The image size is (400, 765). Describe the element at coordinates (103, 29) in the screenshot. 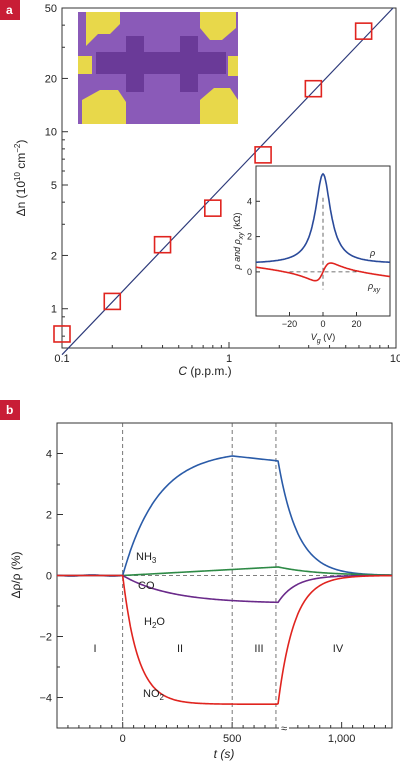

I see `photo-contact-tl` at that location.